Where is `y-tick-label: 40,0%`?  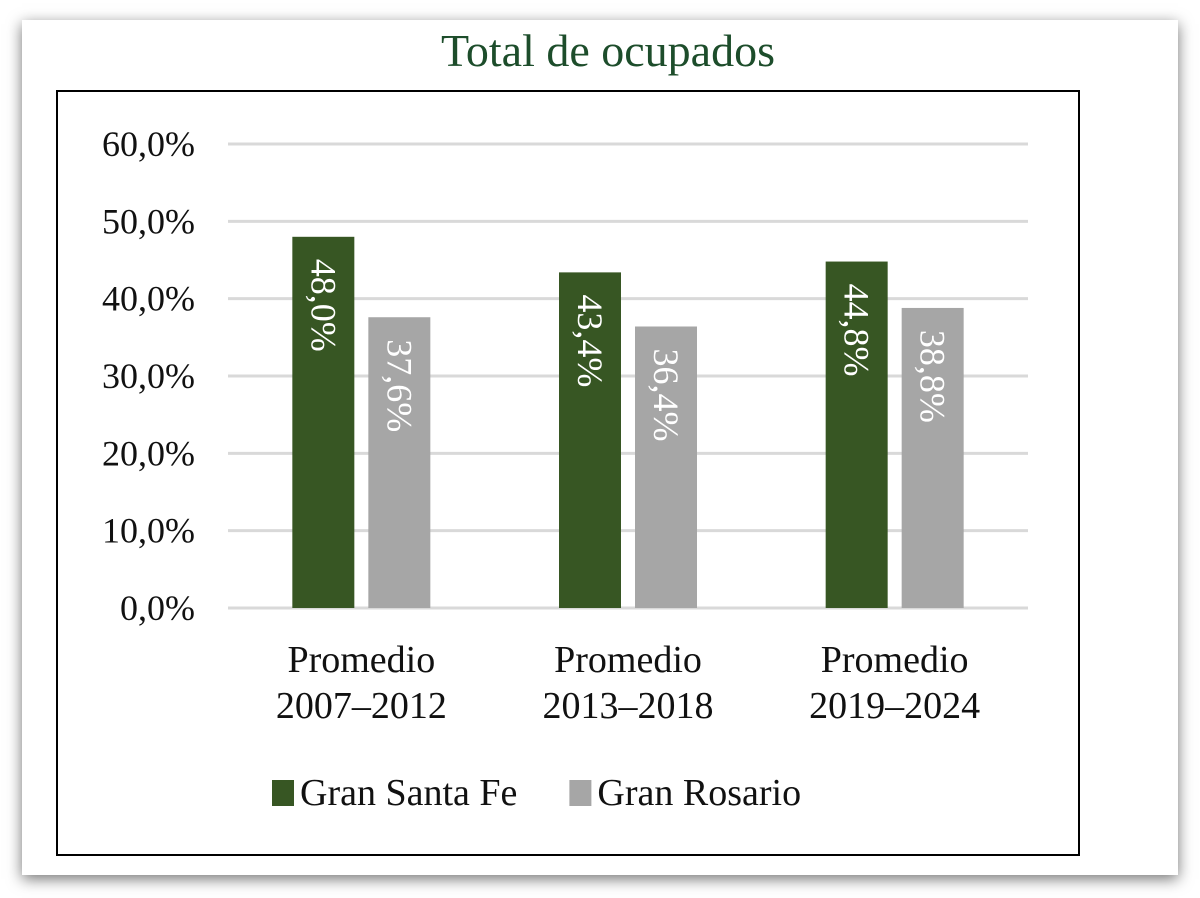 y-tick-label: 40,0% is located at coordinates (148, 299).